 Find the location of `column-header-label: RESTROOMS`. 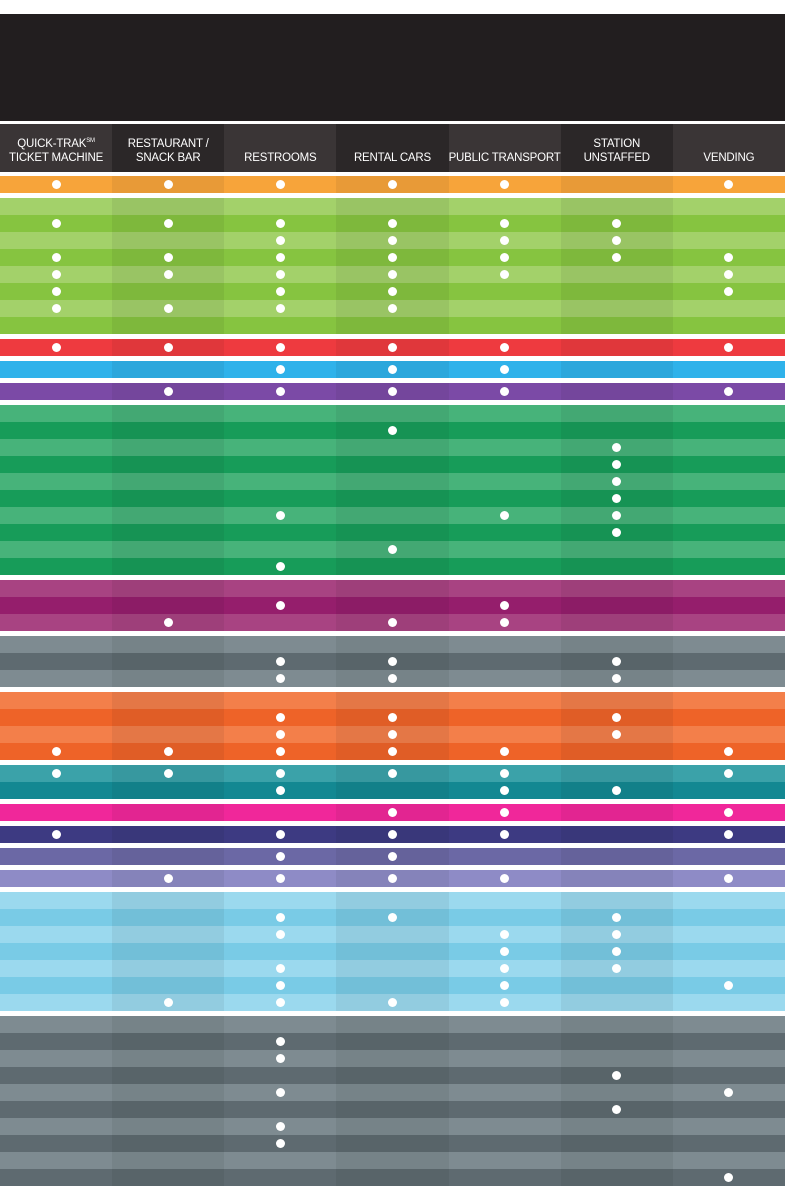

column-header-label: RESTROOMS is located at coordinates (280, 158).